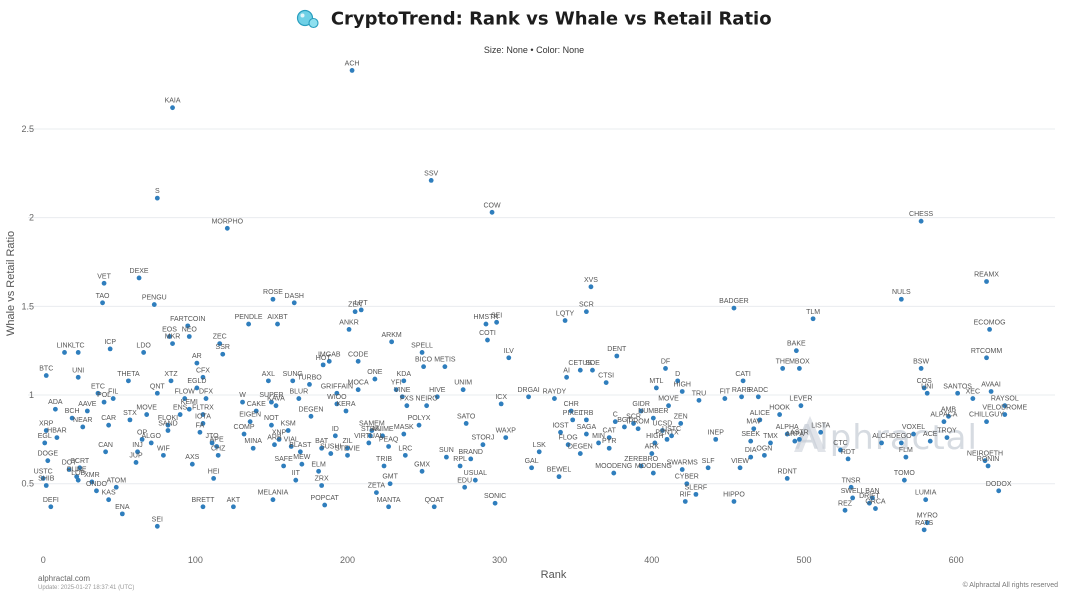 This screenshot has height=601, width=1068. Describe the element at coordinates (46, 427) in the screenshot. I see `data-point: XRP` at that location.